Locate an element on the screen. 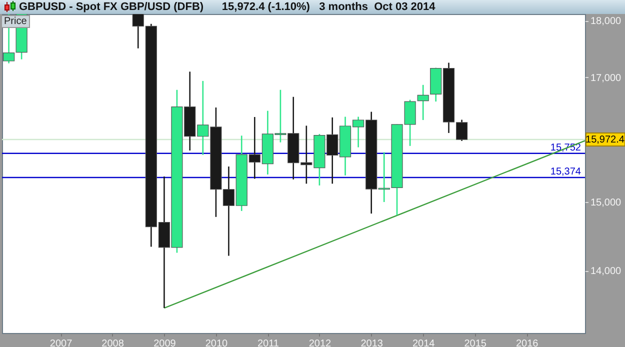 The image size is (625, 347). x-tick-label: 2015 is located at coordinates (475, 342).